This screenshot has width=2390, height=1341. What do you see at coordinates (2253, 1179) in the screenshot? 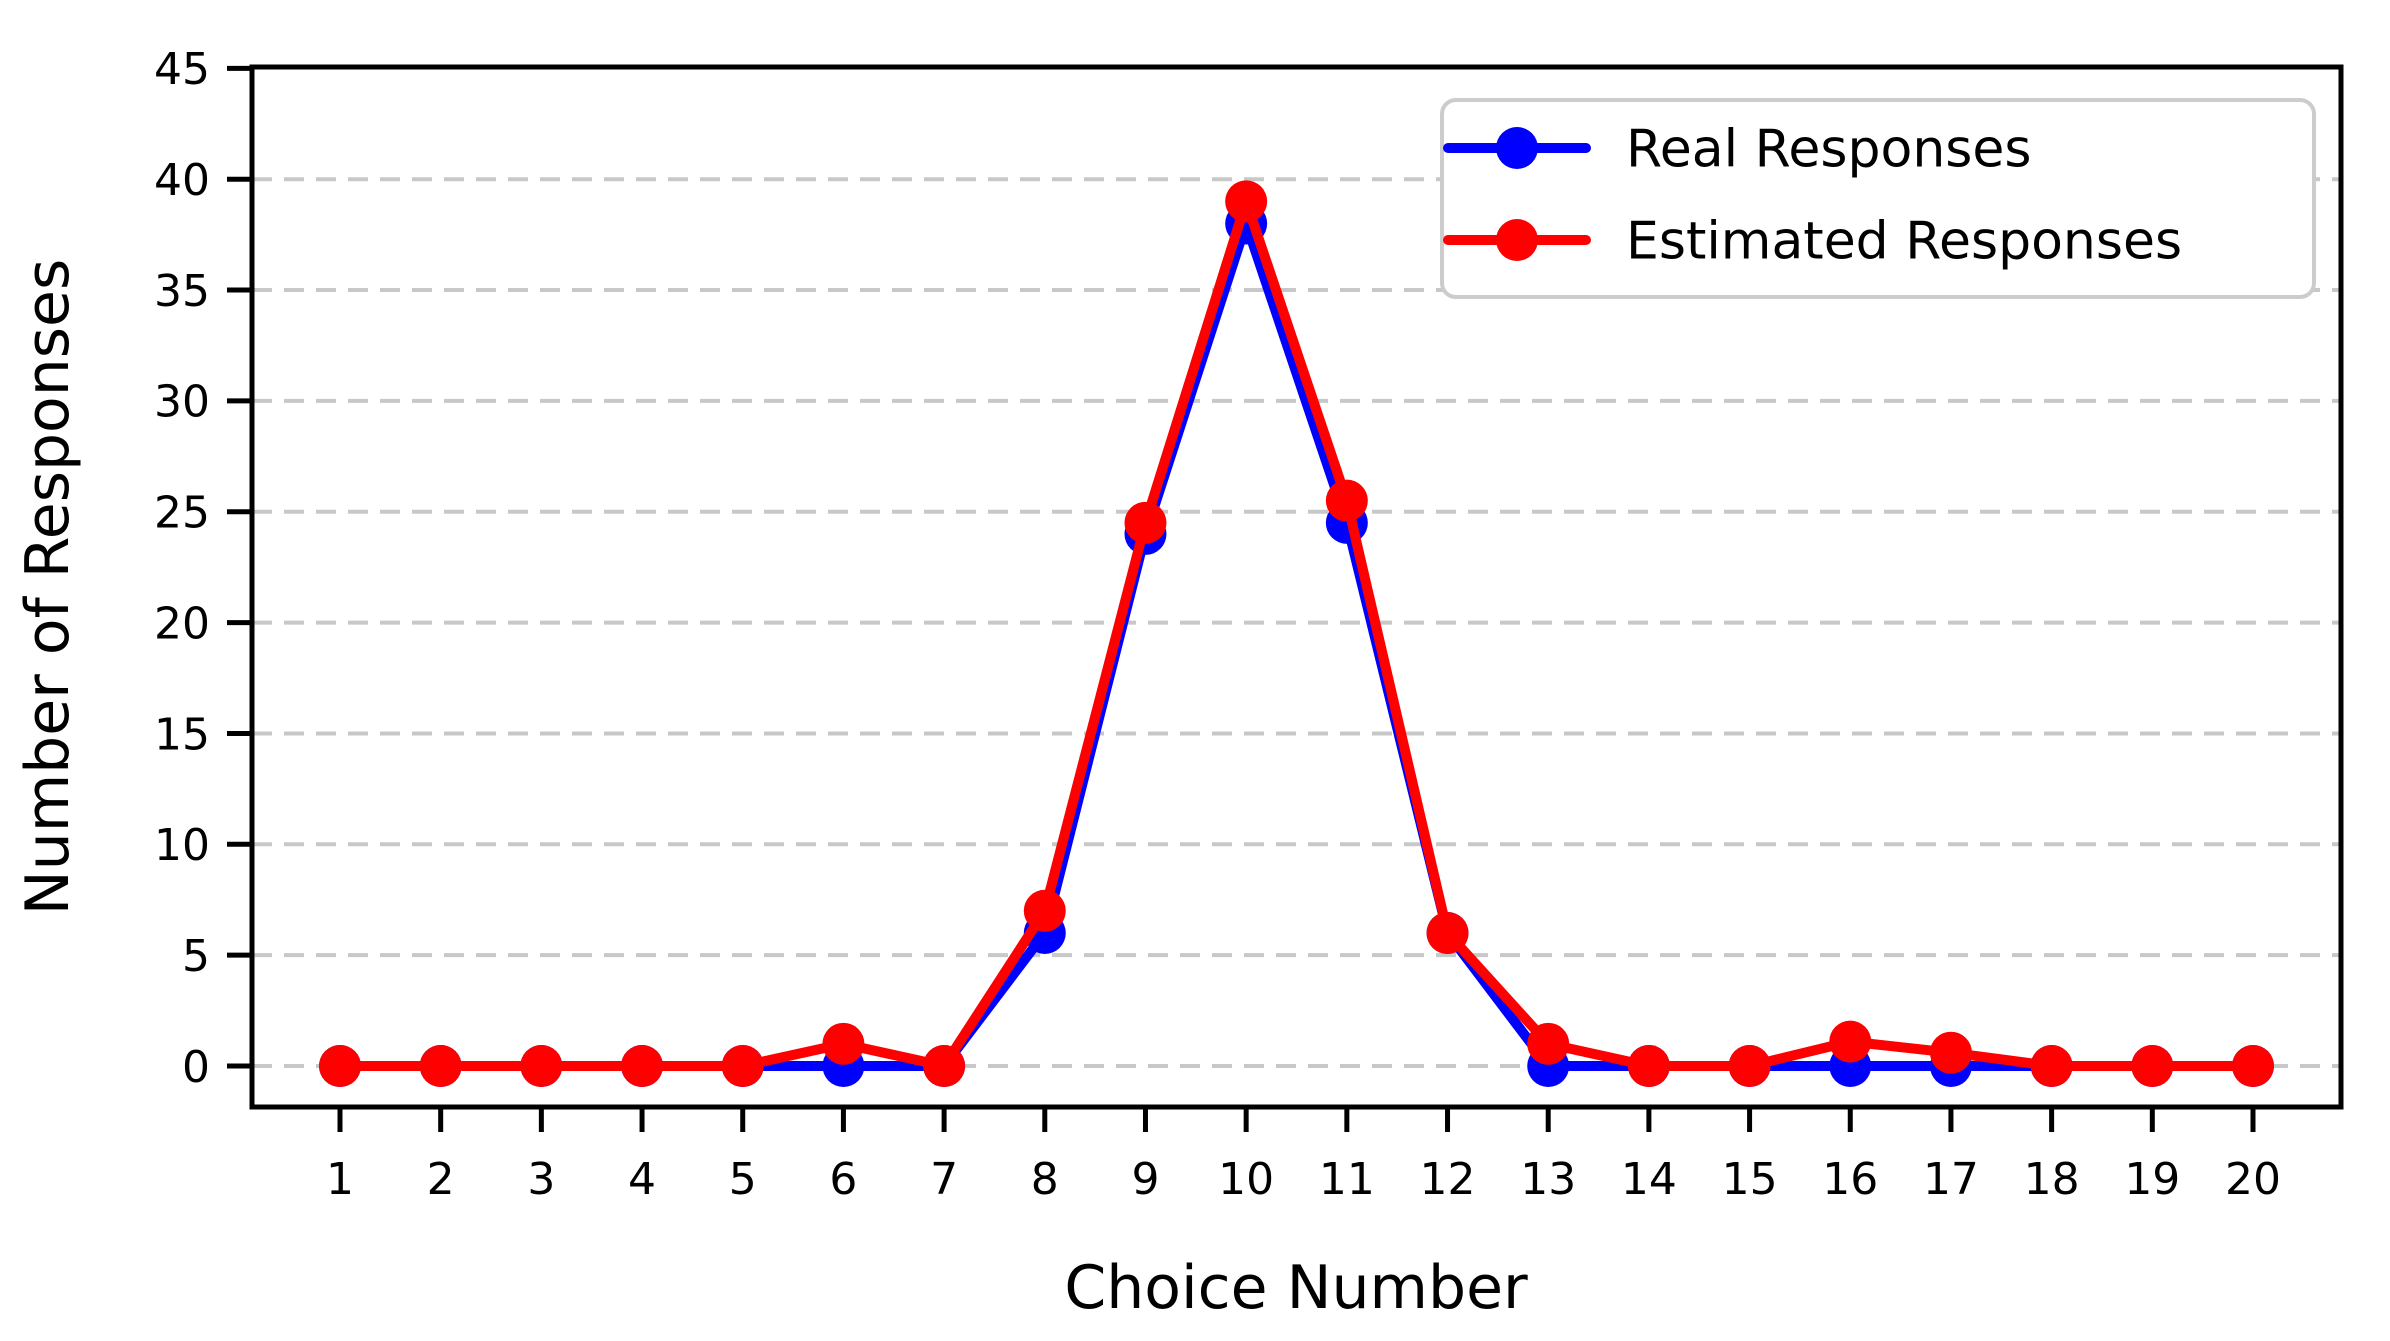
I see `x-tick-label: 20` at bounding box center [2253, 1179].